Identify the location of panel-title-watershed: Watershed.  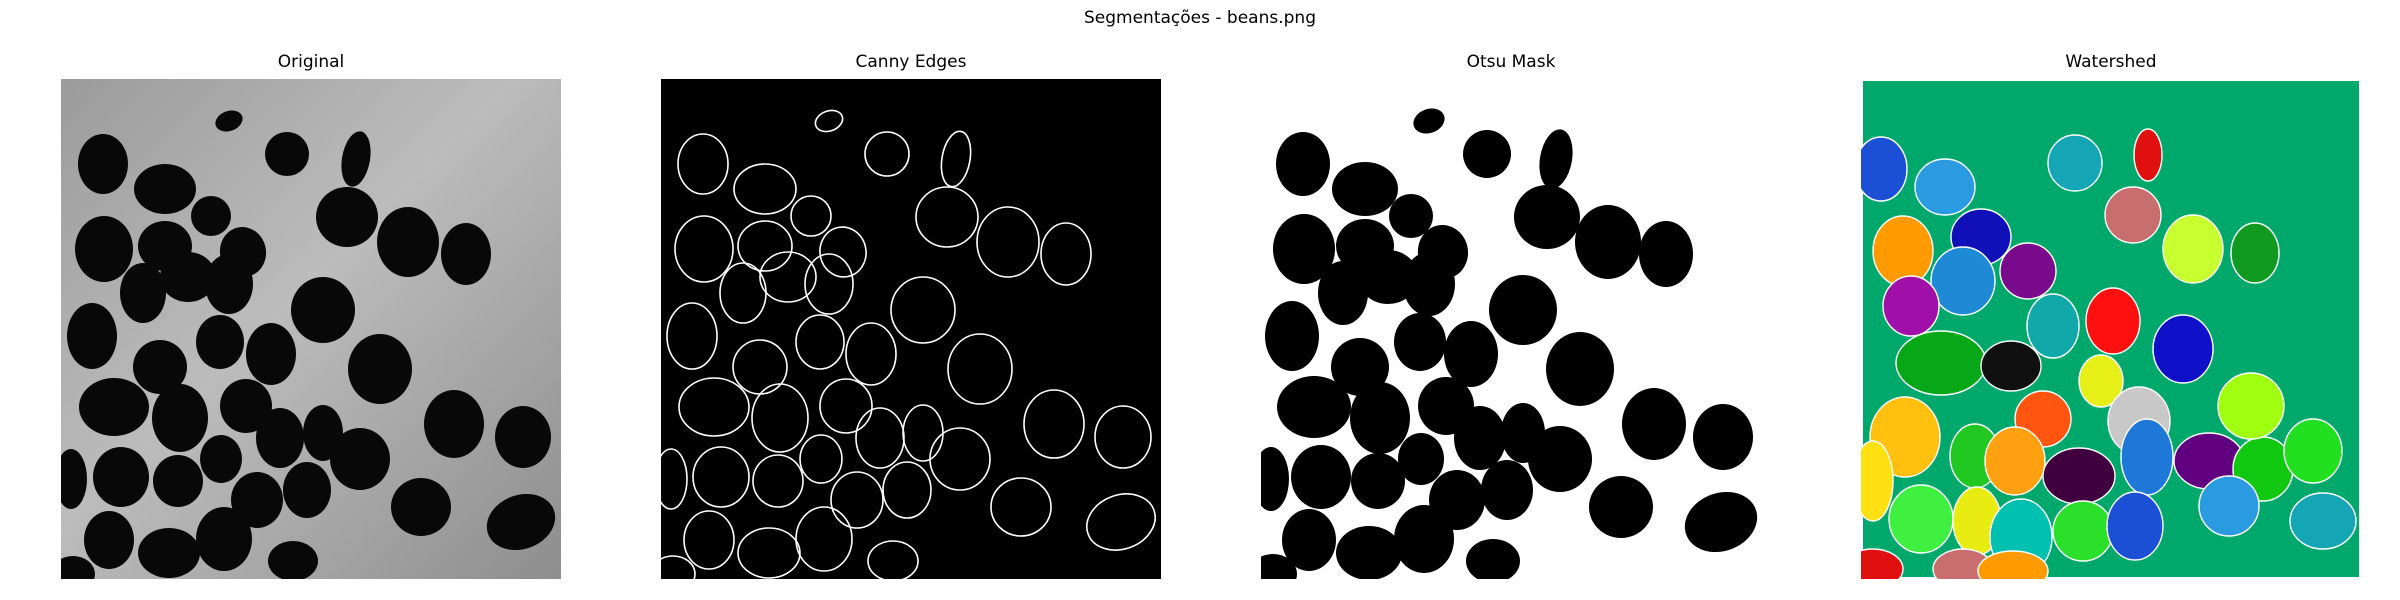
(2111, 62).